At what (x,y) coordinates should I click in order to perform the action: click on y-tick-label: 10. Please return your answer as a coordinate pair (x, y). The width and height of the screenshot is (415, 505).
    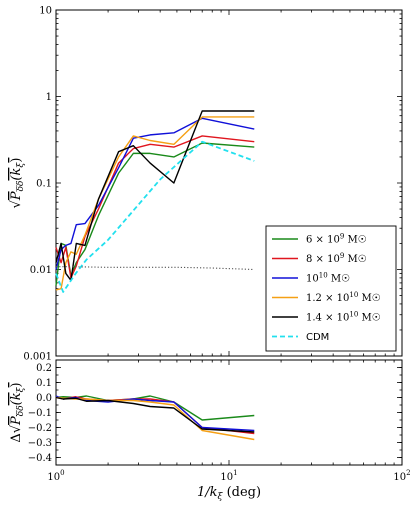
    Looking at the image, I should click on (45, 11).